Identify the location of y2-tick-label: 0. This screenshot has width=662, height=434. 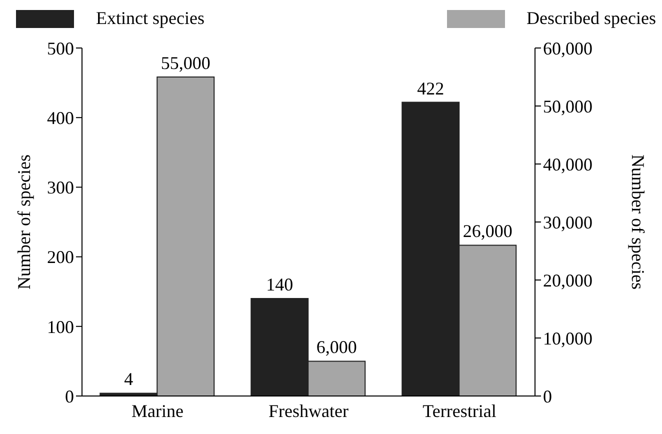
(547, 396).